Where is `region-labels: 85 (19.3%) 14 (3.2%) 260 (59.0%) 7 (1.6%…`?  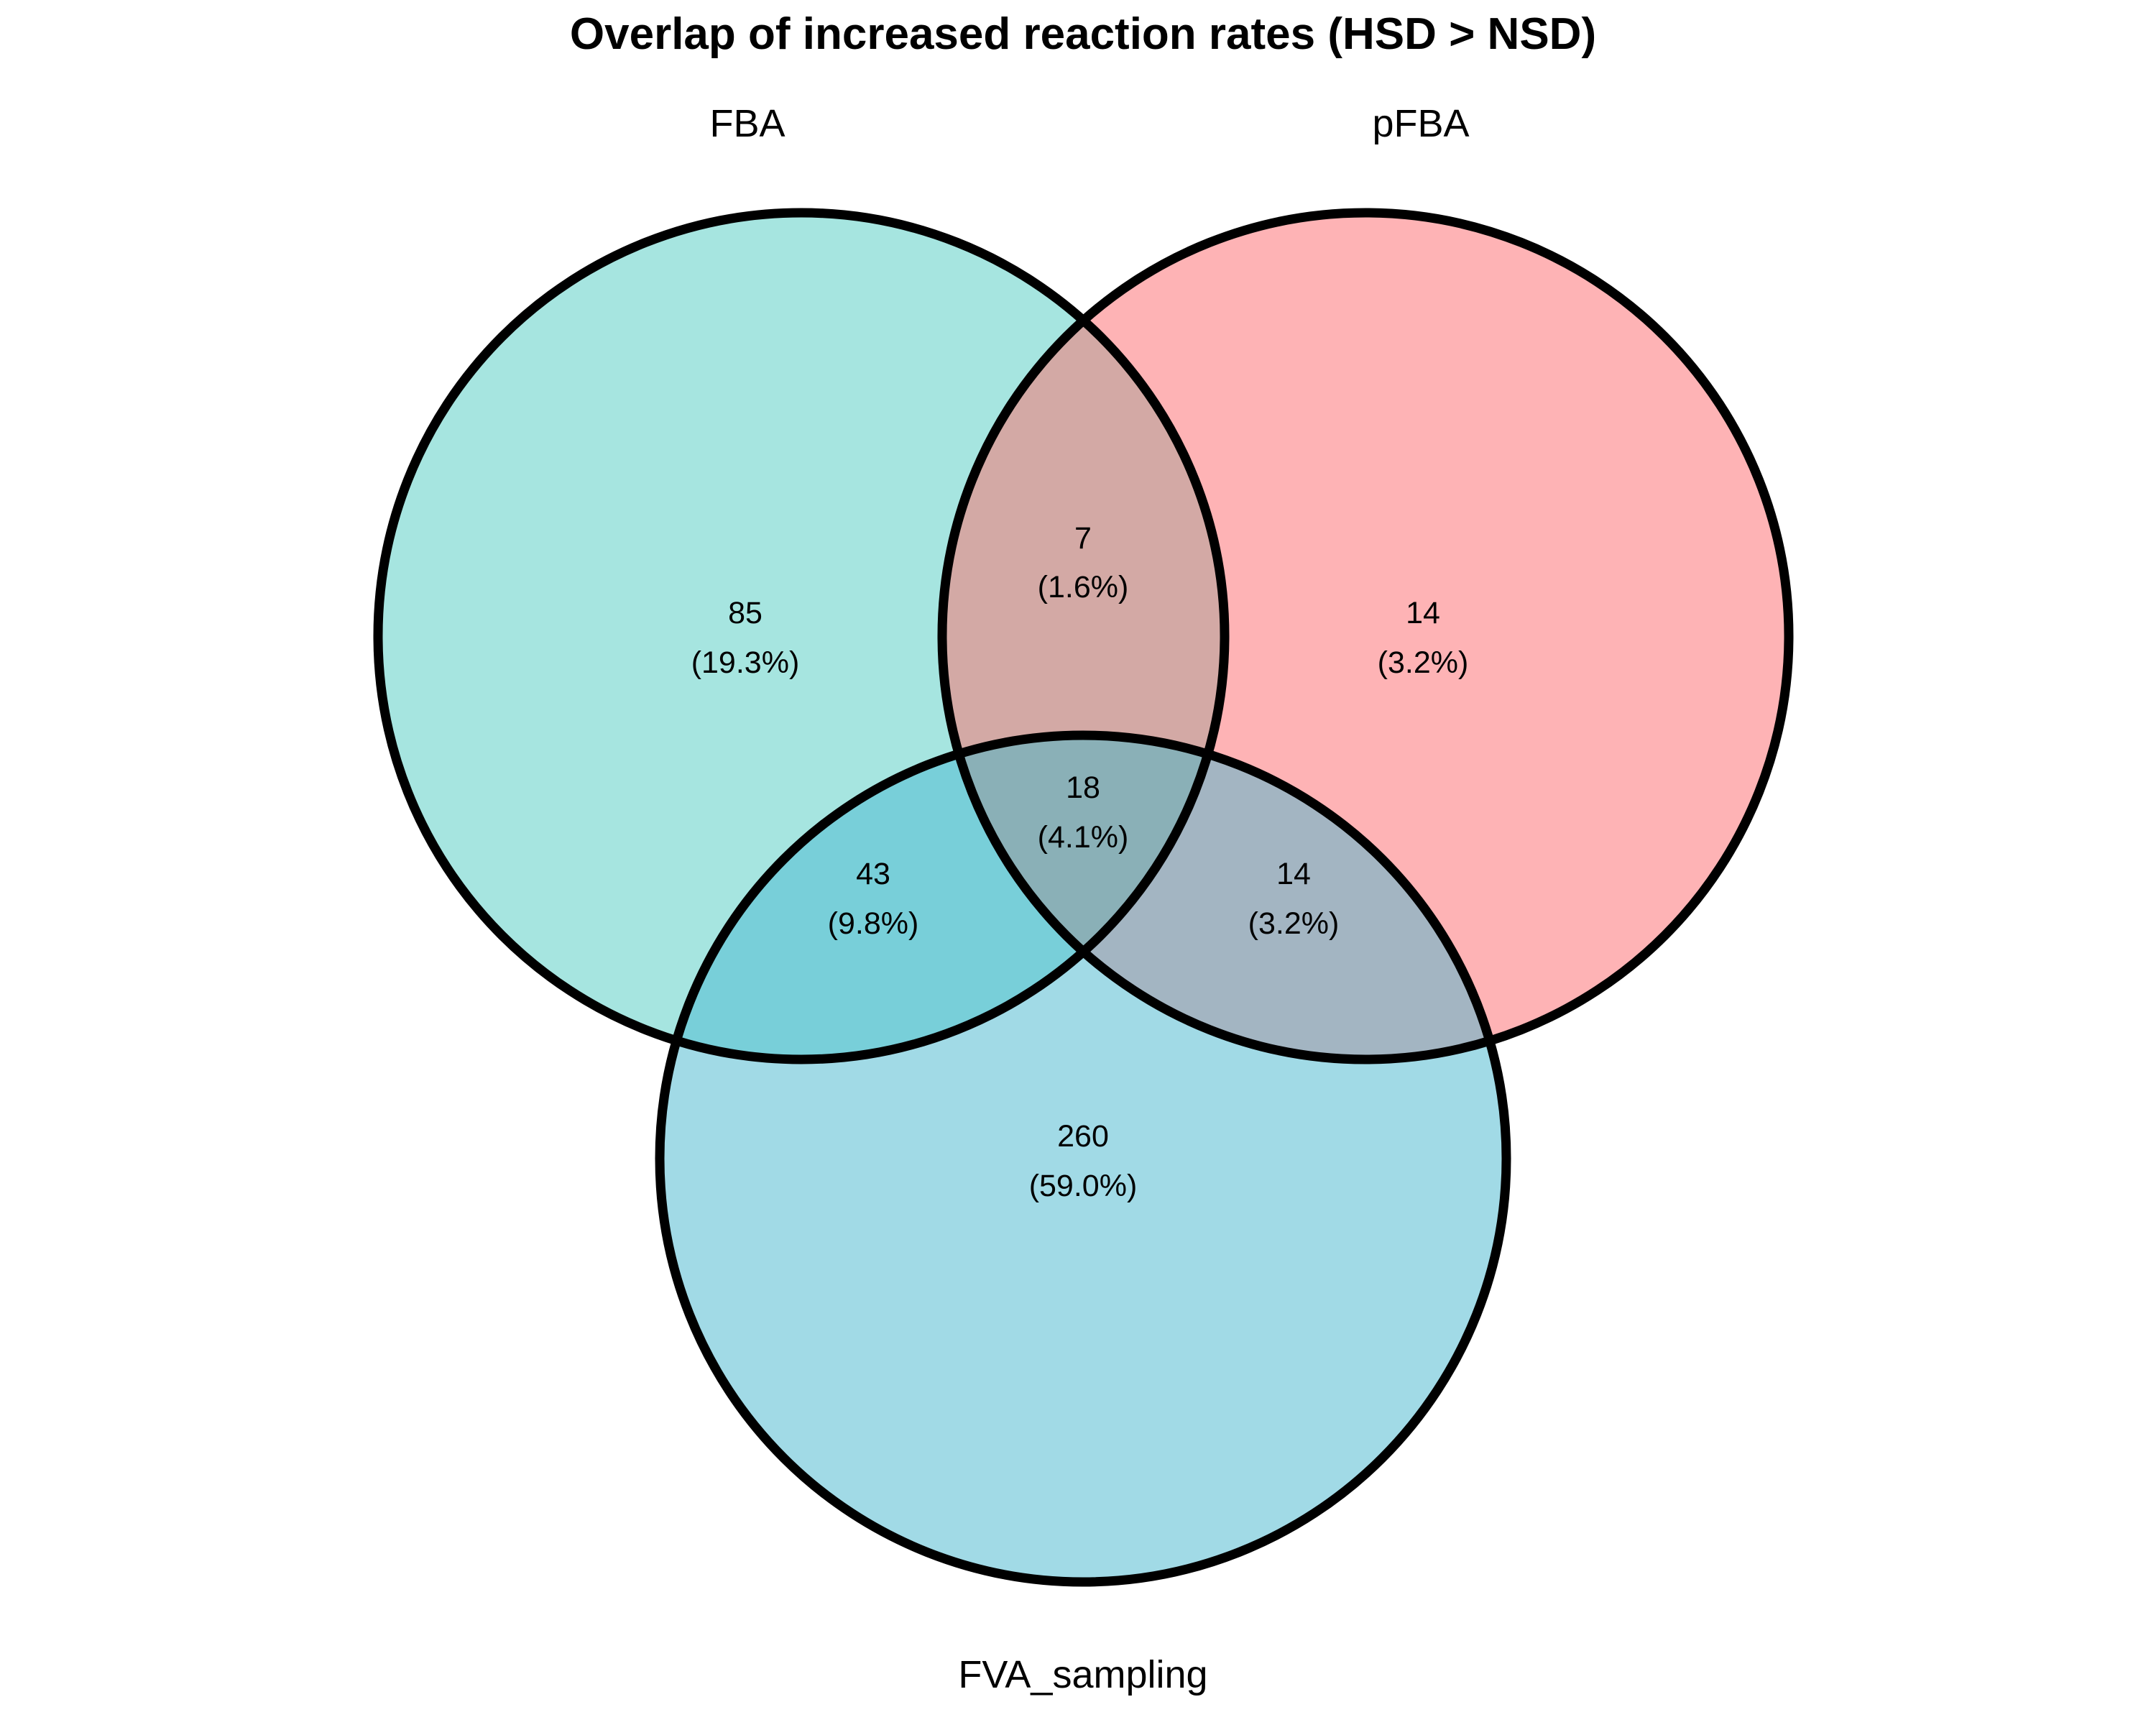
region-labels: 85 (19.3%) 14 (3.2%) 260 (59.0%) 7 (1.6%… is located at coordinates (1080, 862).